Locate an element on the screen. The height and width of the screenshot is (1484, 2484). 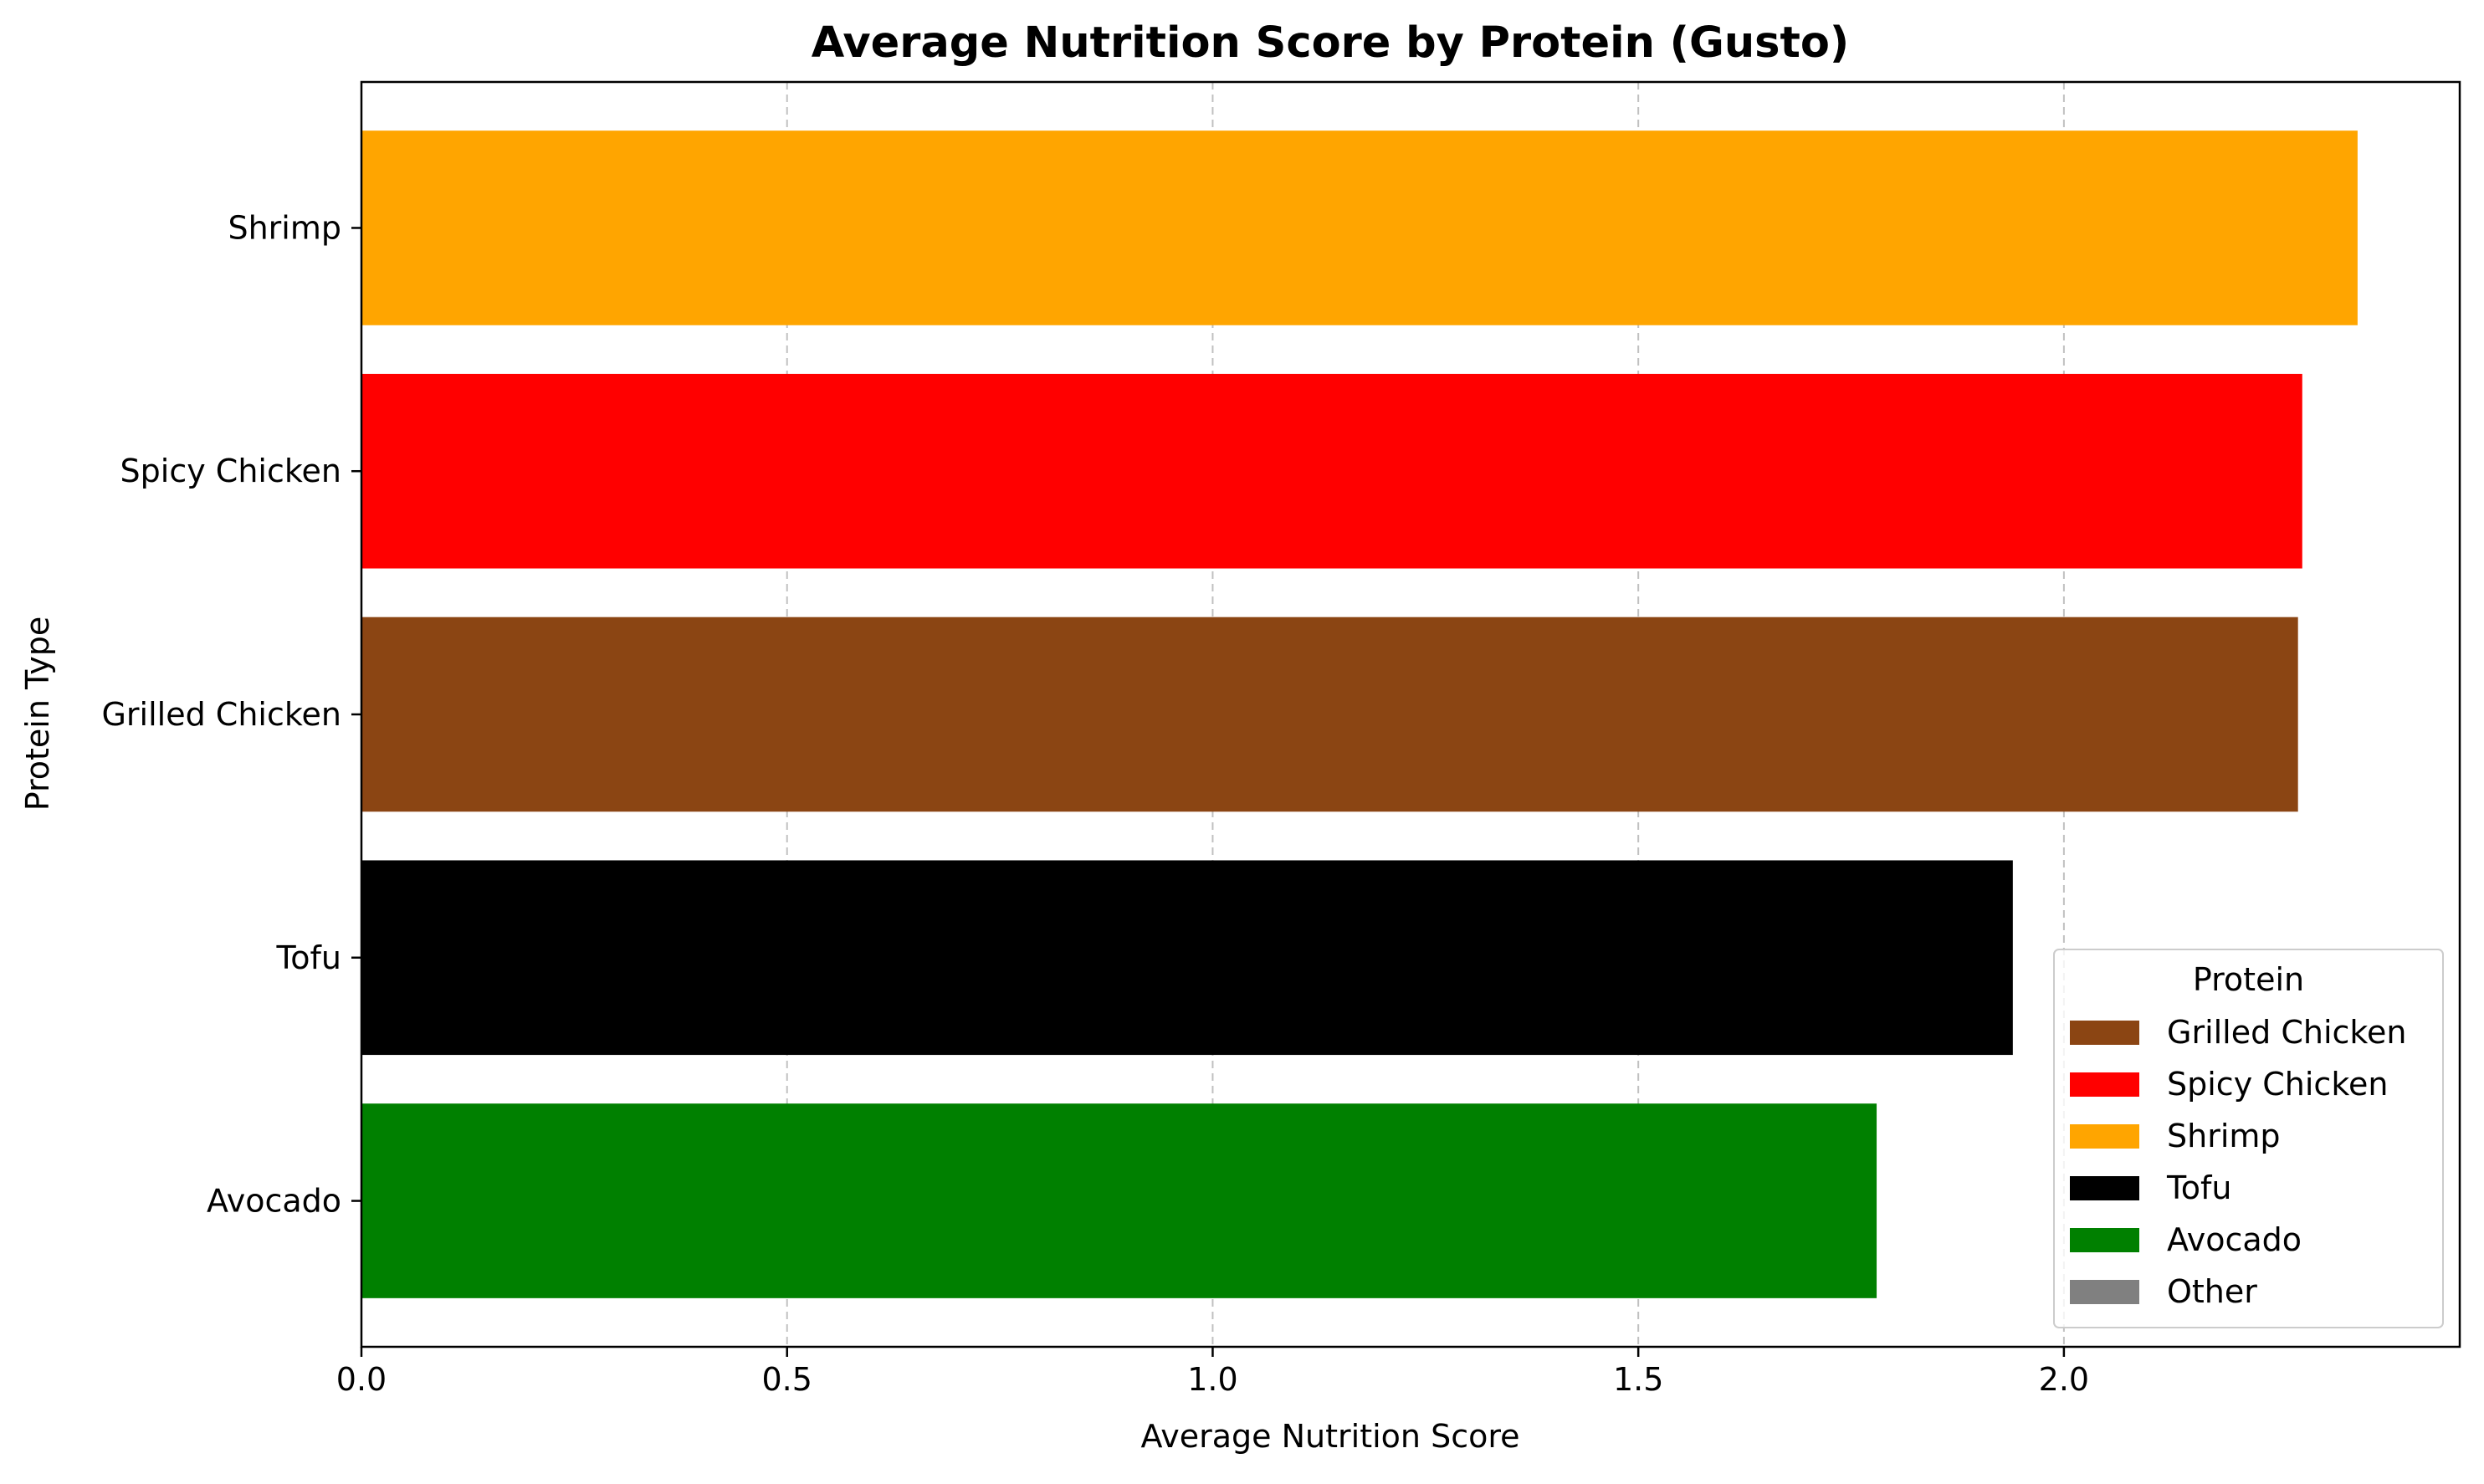
y-tick-label: Spicy Chicken is located at coordinates (230, 471).